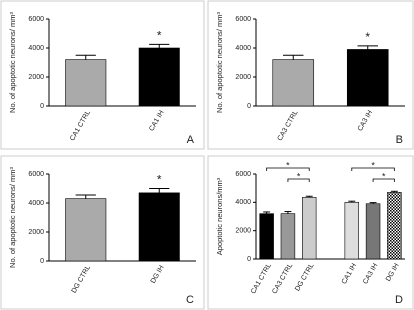  Describe the element at coordinates (399, 300) in the screenshot. I see `panel-label: D` at that location.